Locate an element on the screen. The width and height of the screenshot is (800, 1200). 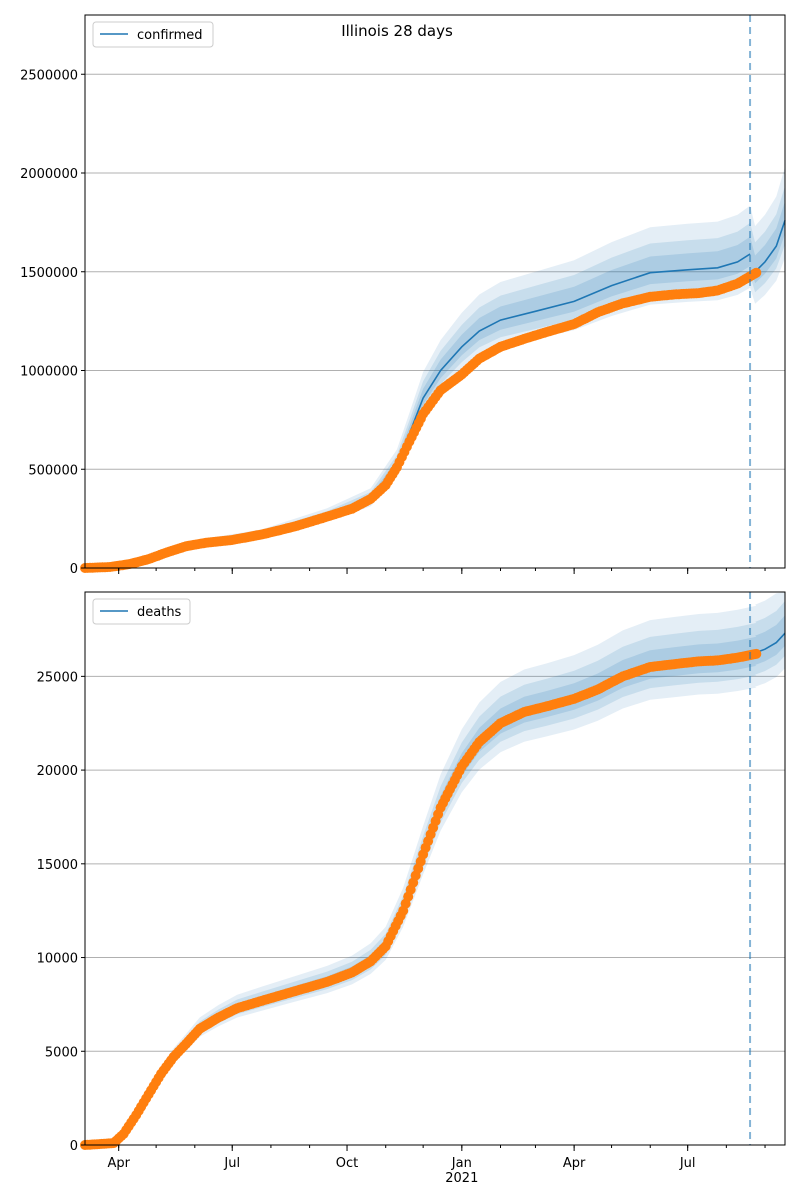
x-tick-label: Oct is located at coordinates (347, 1163).